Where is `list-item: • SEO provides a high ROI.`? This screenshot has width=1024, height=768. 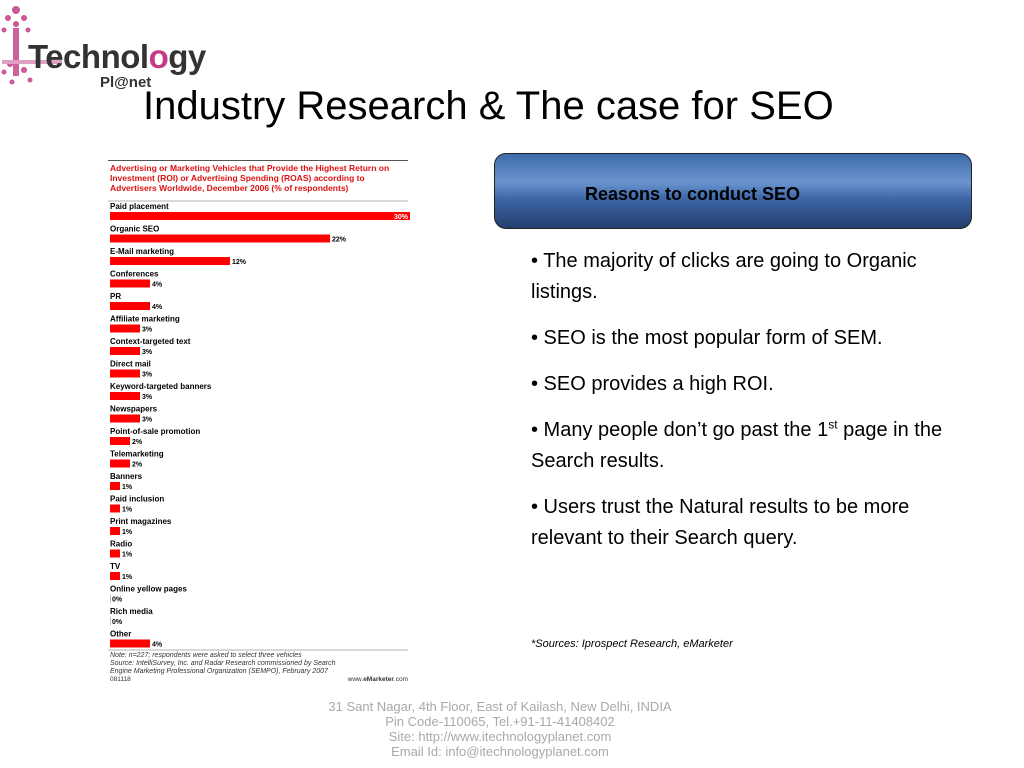 list-item: • SEO provides a high ROI. is located at coordinates (652, 384).